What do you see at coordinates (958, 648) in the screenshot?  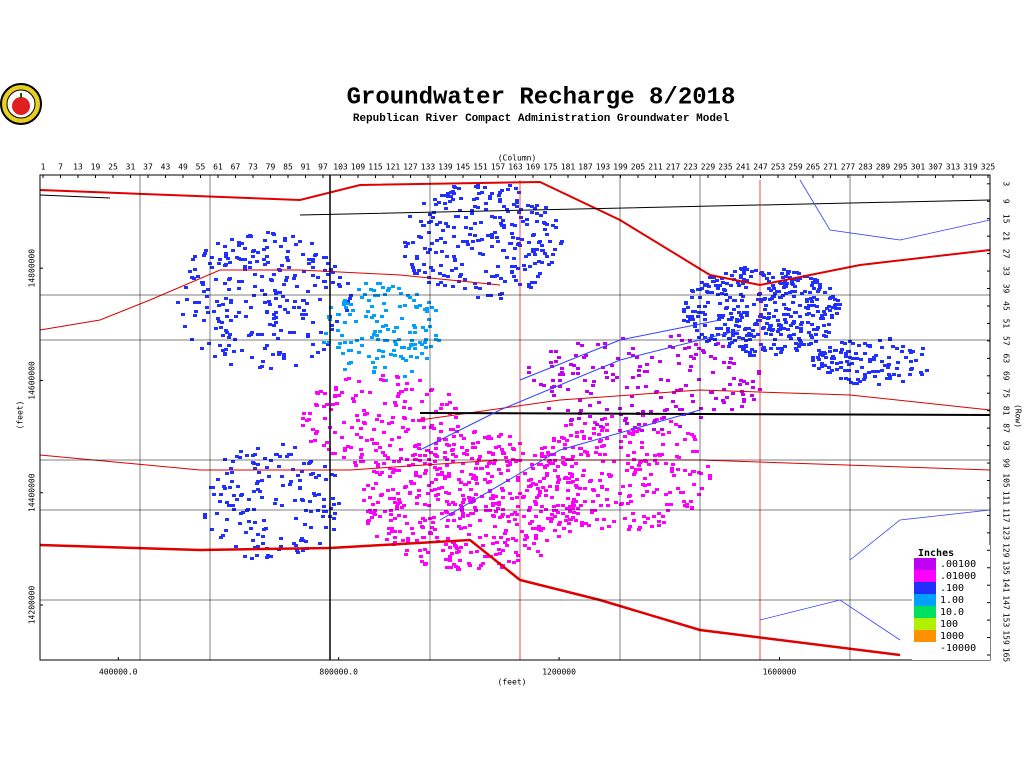 I see `legend-label: -10000` at bounding box center [958, 648].